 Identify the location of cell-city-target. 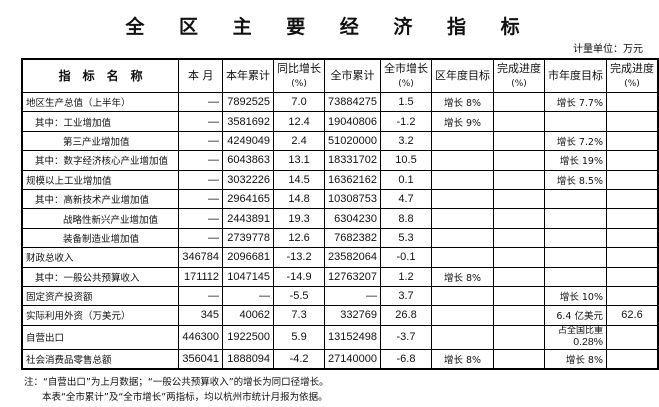
(575, 276).